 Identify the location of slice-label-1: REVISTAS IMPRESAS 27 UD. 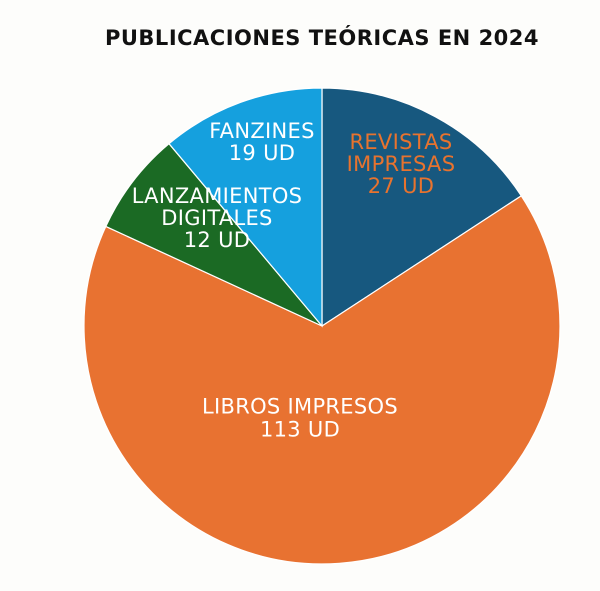
(401, 164).